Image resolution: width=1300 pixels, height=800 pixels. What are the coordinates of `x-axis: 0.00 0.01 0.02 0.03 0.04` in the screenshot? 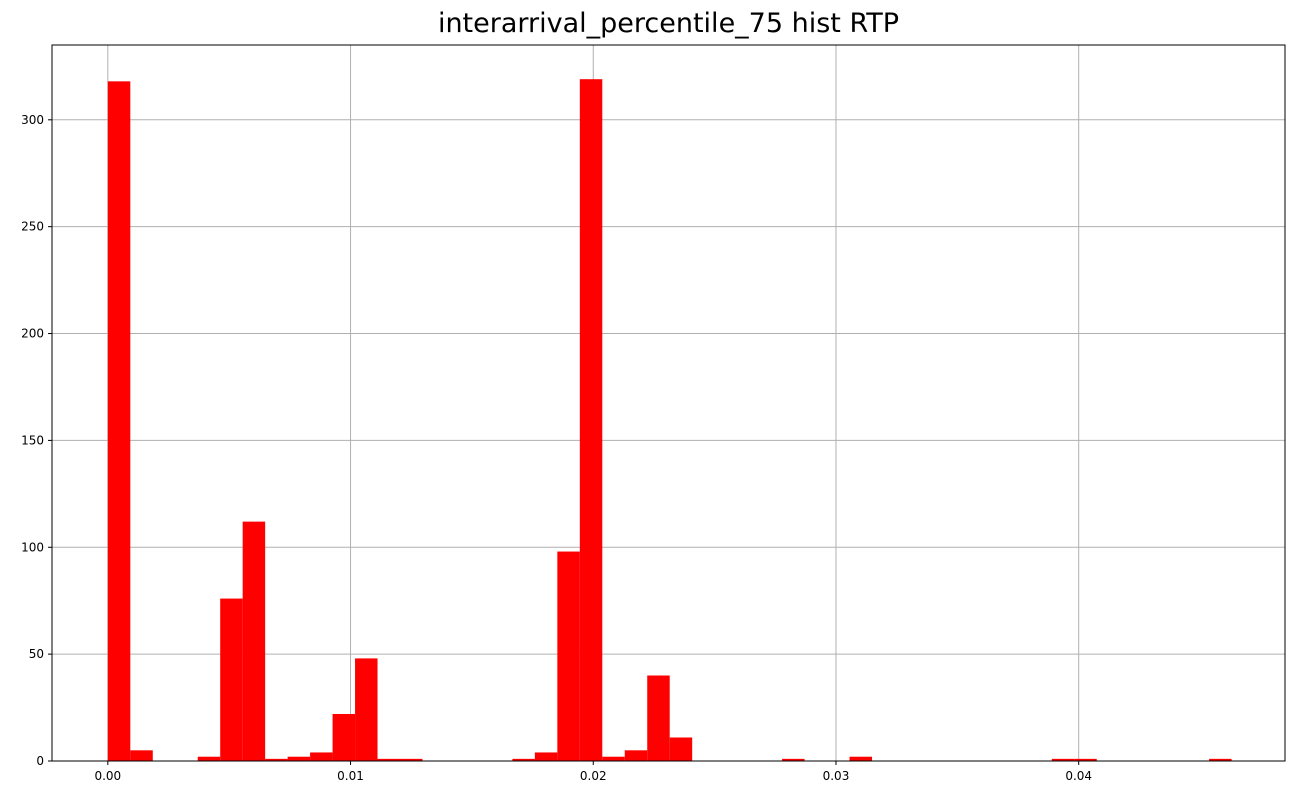 It's located at (593, 772).